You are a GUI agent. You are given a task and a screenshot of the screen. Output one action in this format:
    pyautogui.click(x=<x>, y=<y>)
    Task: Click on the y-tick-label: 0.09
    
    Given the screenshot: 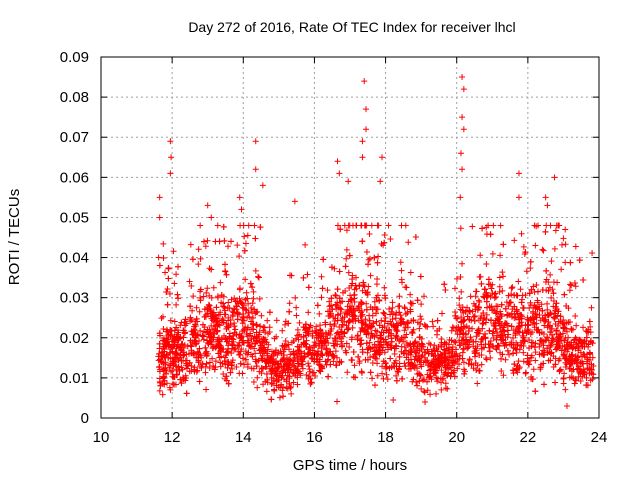 What is the action you would take?
    pyautogui.click(x=74, y=57)
    